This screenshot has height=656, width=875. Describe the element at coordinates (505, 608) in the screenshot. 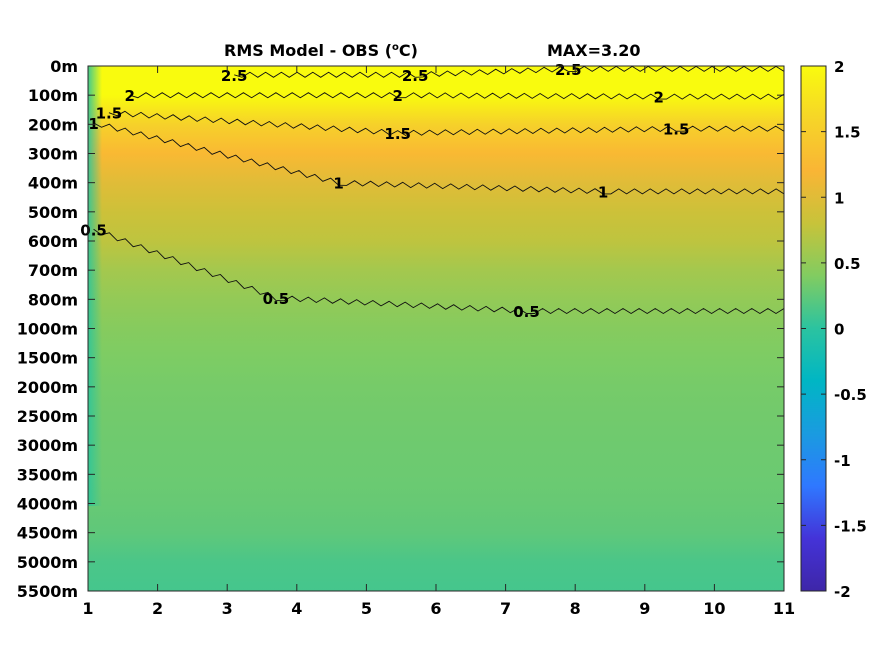

I see `x-tick-label: 7` at that location.